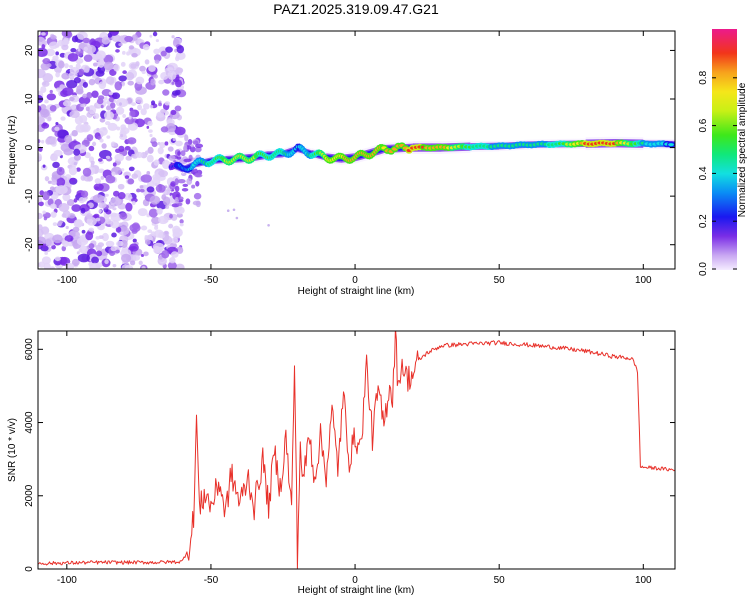 The height and width of the screenshot is (600, 750). I want to click on snr-x-axis-label: Height of straight line (km), so click(356, 590).